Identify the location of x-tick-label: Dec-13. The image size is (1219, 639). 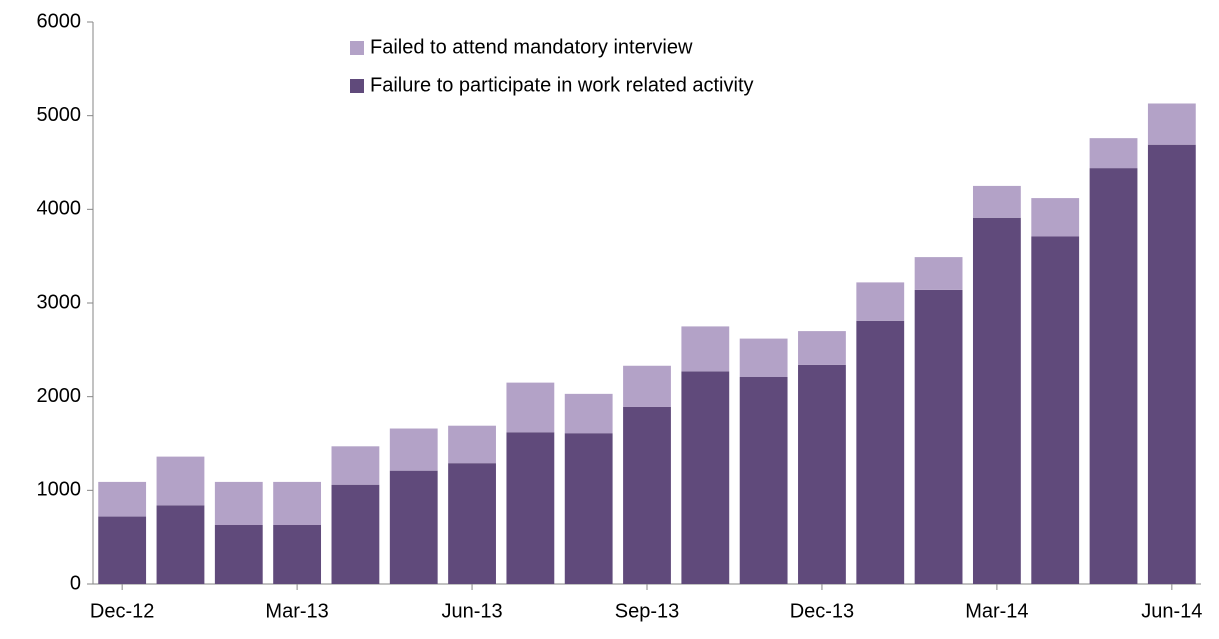
(822, 611).